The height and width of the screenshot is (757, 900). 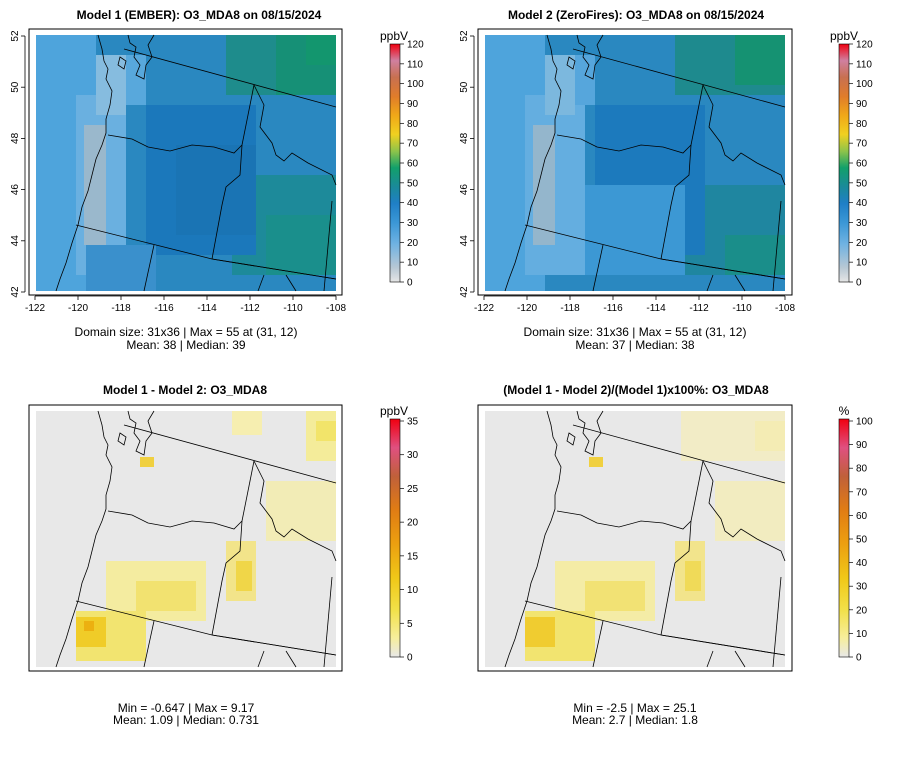 I want to click on y-tick-label: 52, so click(x=464, y=36).